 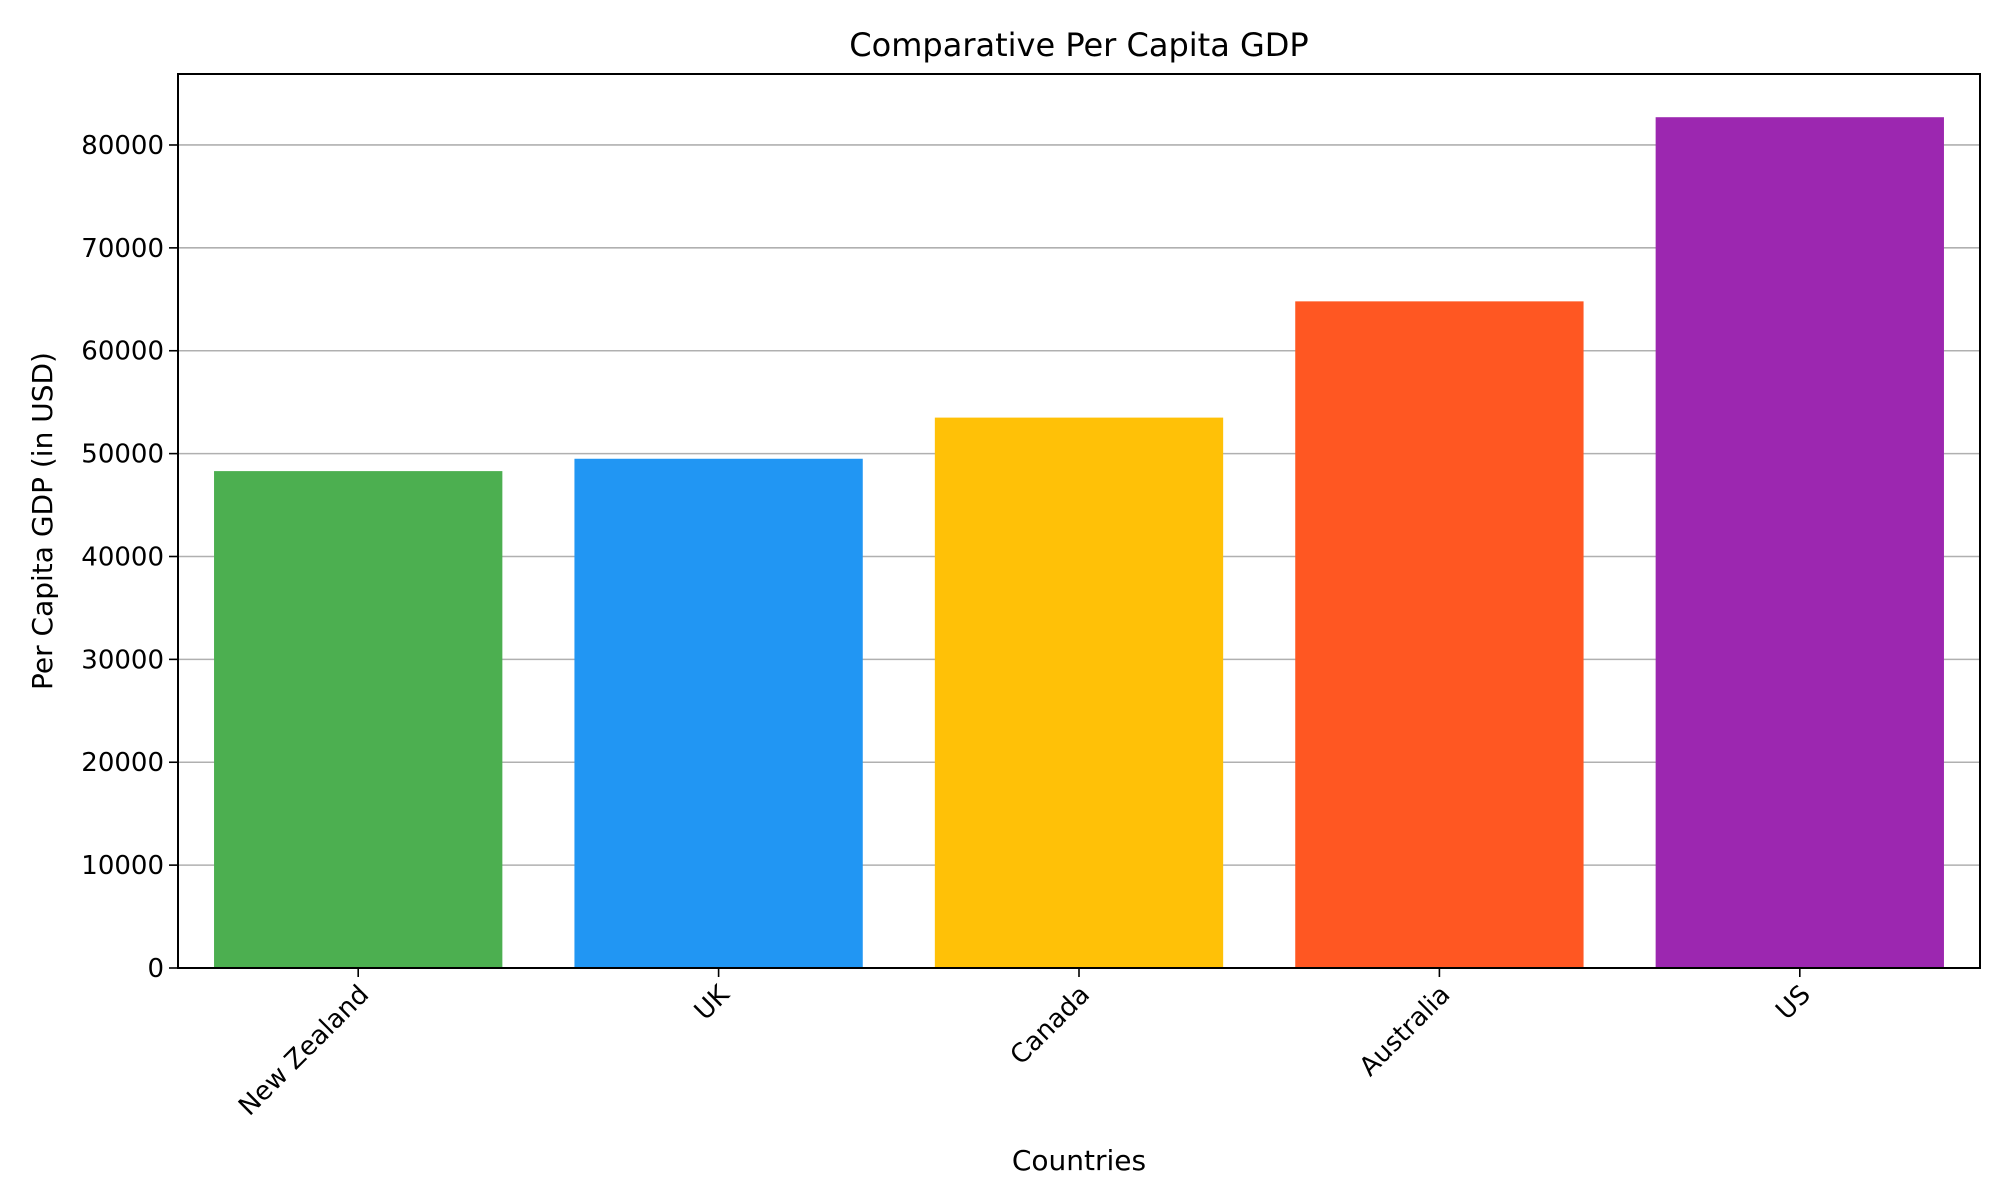 I want to click on bar-new-zealand, so click(x=358, y=719).